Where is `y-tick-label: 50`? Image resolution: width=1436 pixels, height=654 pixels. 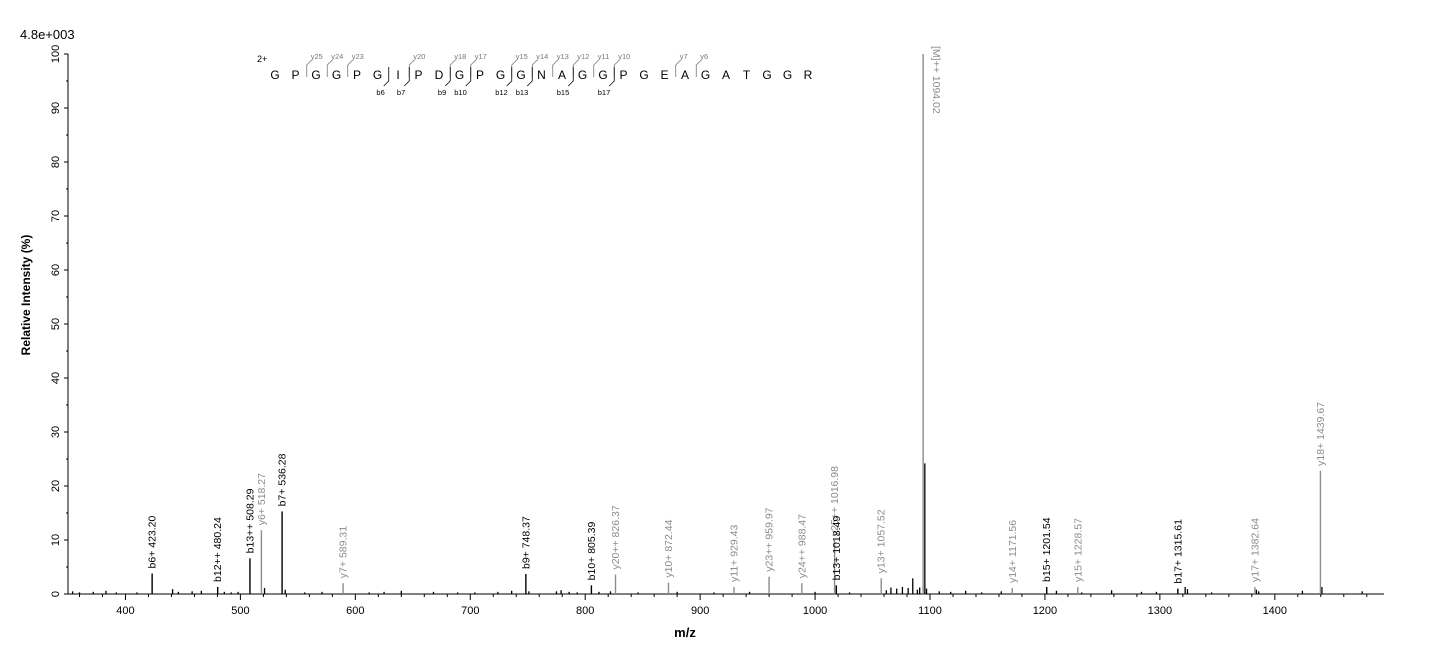 y-tick-label: 50 is located at coordinates (56, 324).